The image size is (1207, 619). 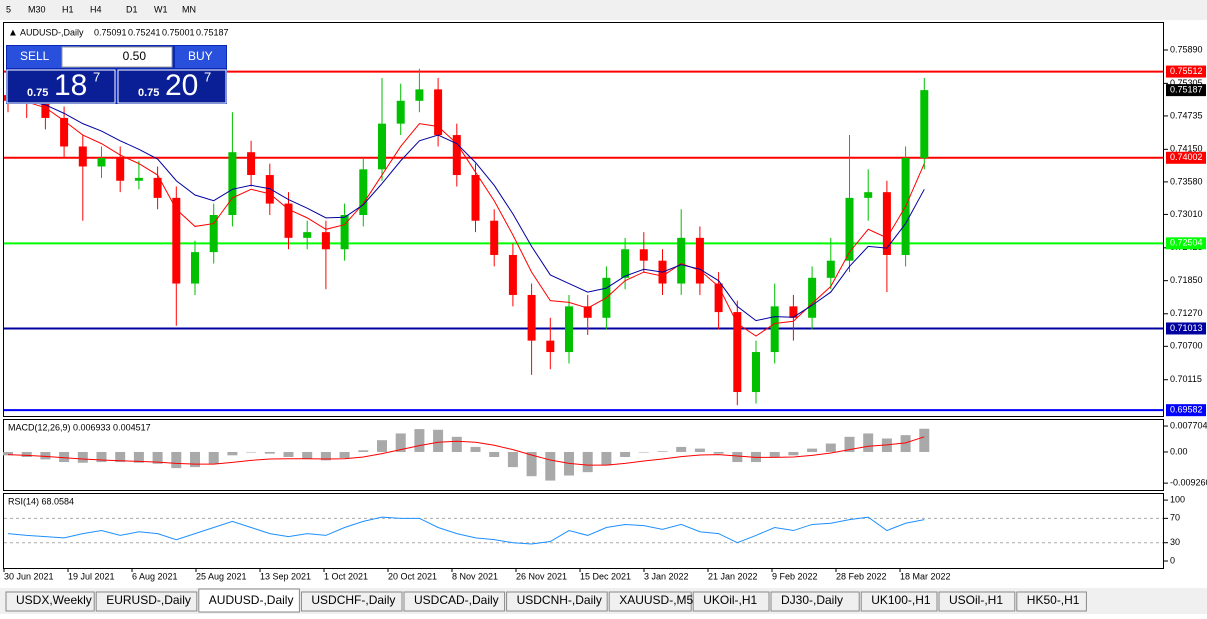 What do you see at coordinates (13, 33) in the screenshot?
I see `chart-icon: ▲` at bounding box center [13, 33].